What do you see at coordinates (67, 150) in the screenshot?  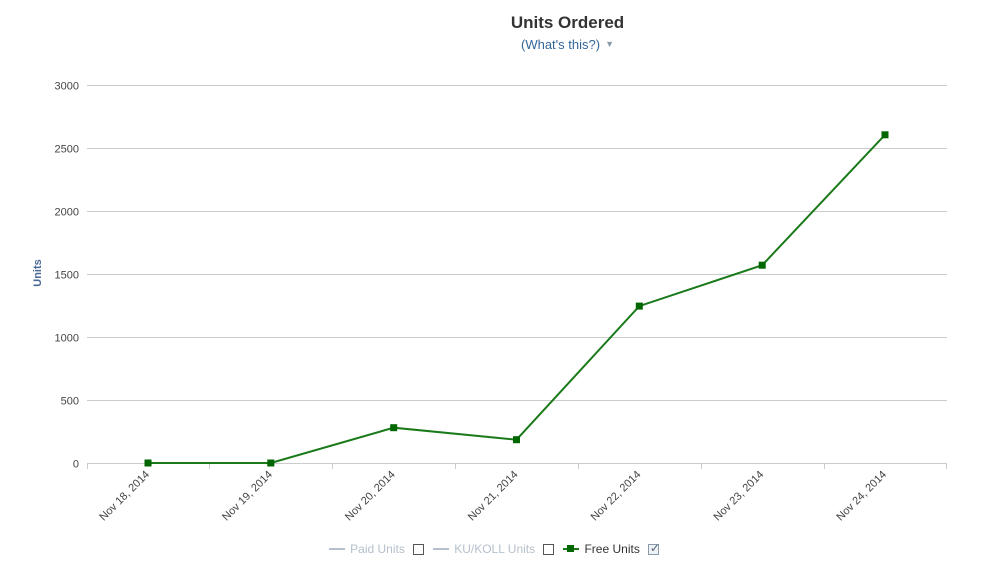 I see `y-tick-label: 2500` at bounding box center [67, 150].